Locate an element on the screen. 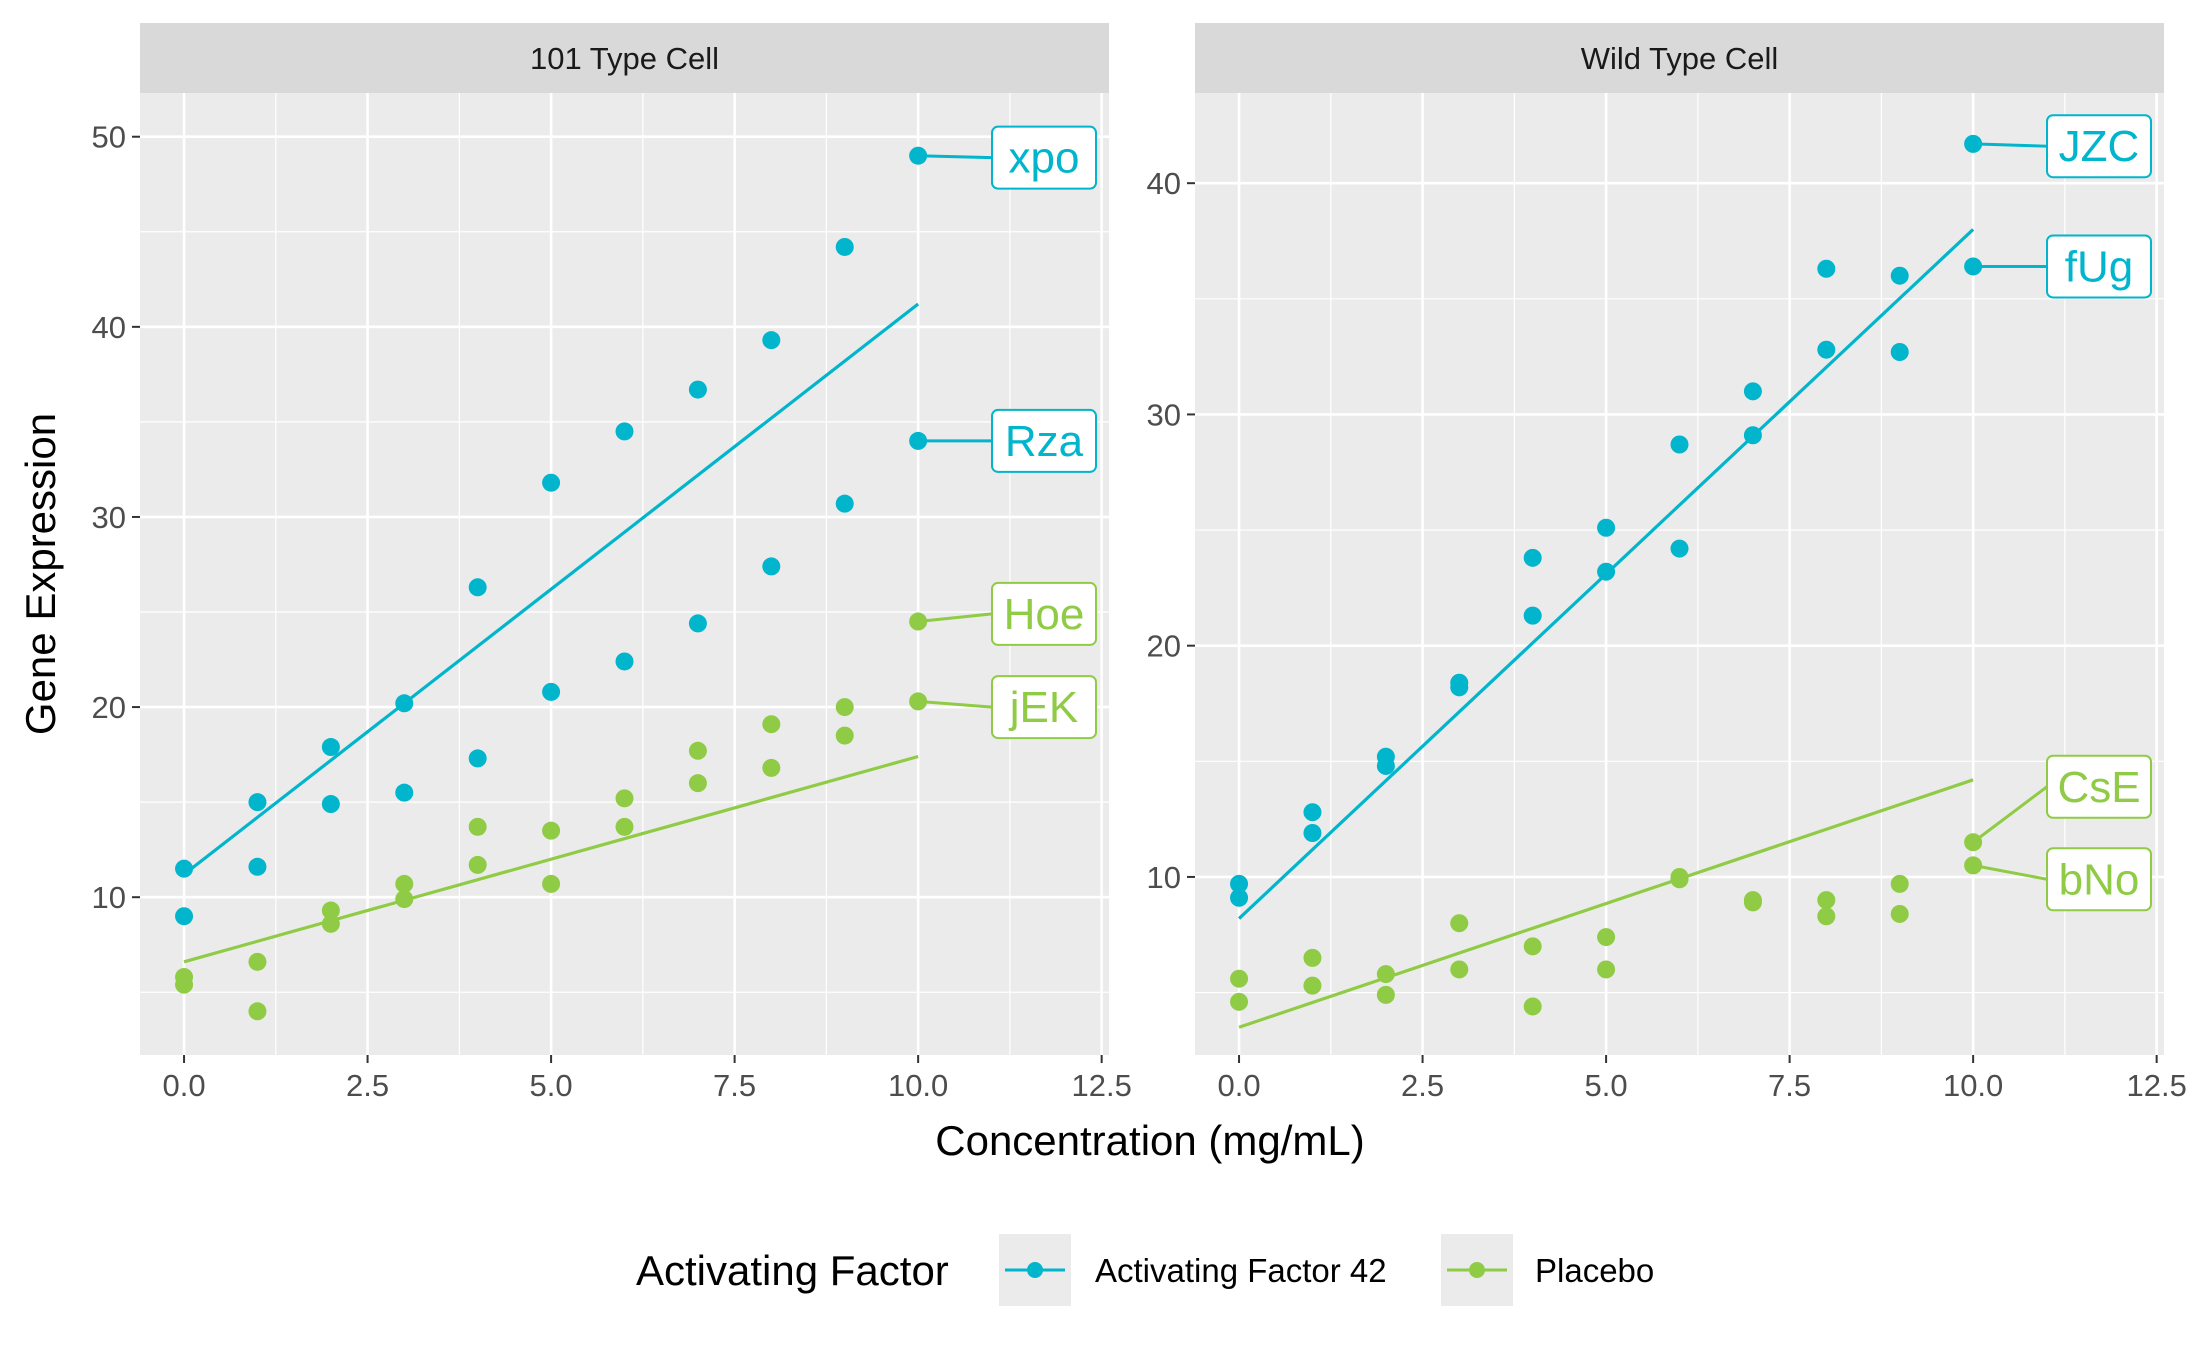 This screenshot has height=1351, width=2187. point-label-text: JZC is located at coordinates (2099, 146).